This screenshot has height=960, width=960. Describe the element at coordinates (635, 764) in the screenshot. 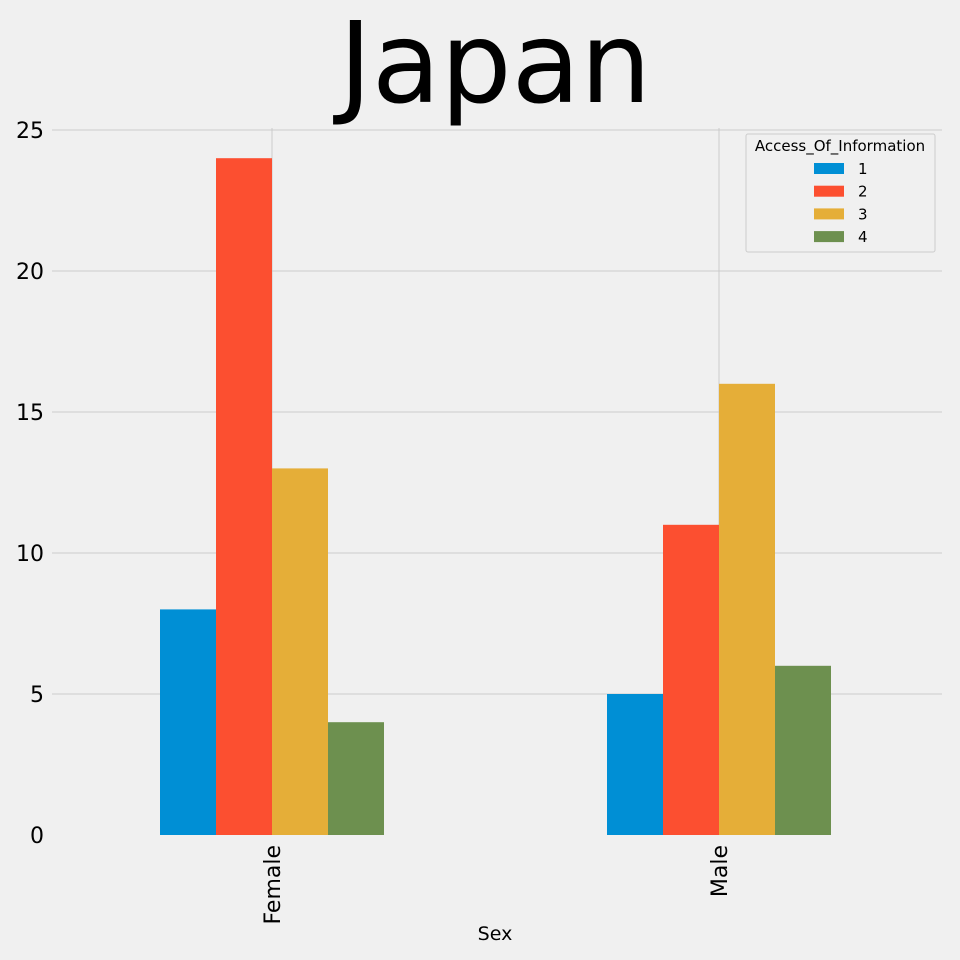

I see `bar-series-1-male` at that location.